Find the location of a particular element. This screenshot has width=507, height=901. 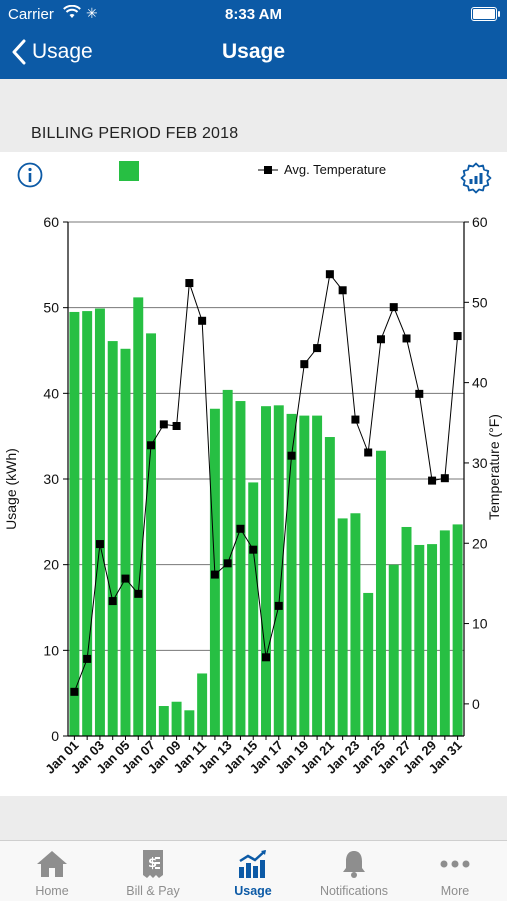

battery-icon is located at coordinates (485, 14).